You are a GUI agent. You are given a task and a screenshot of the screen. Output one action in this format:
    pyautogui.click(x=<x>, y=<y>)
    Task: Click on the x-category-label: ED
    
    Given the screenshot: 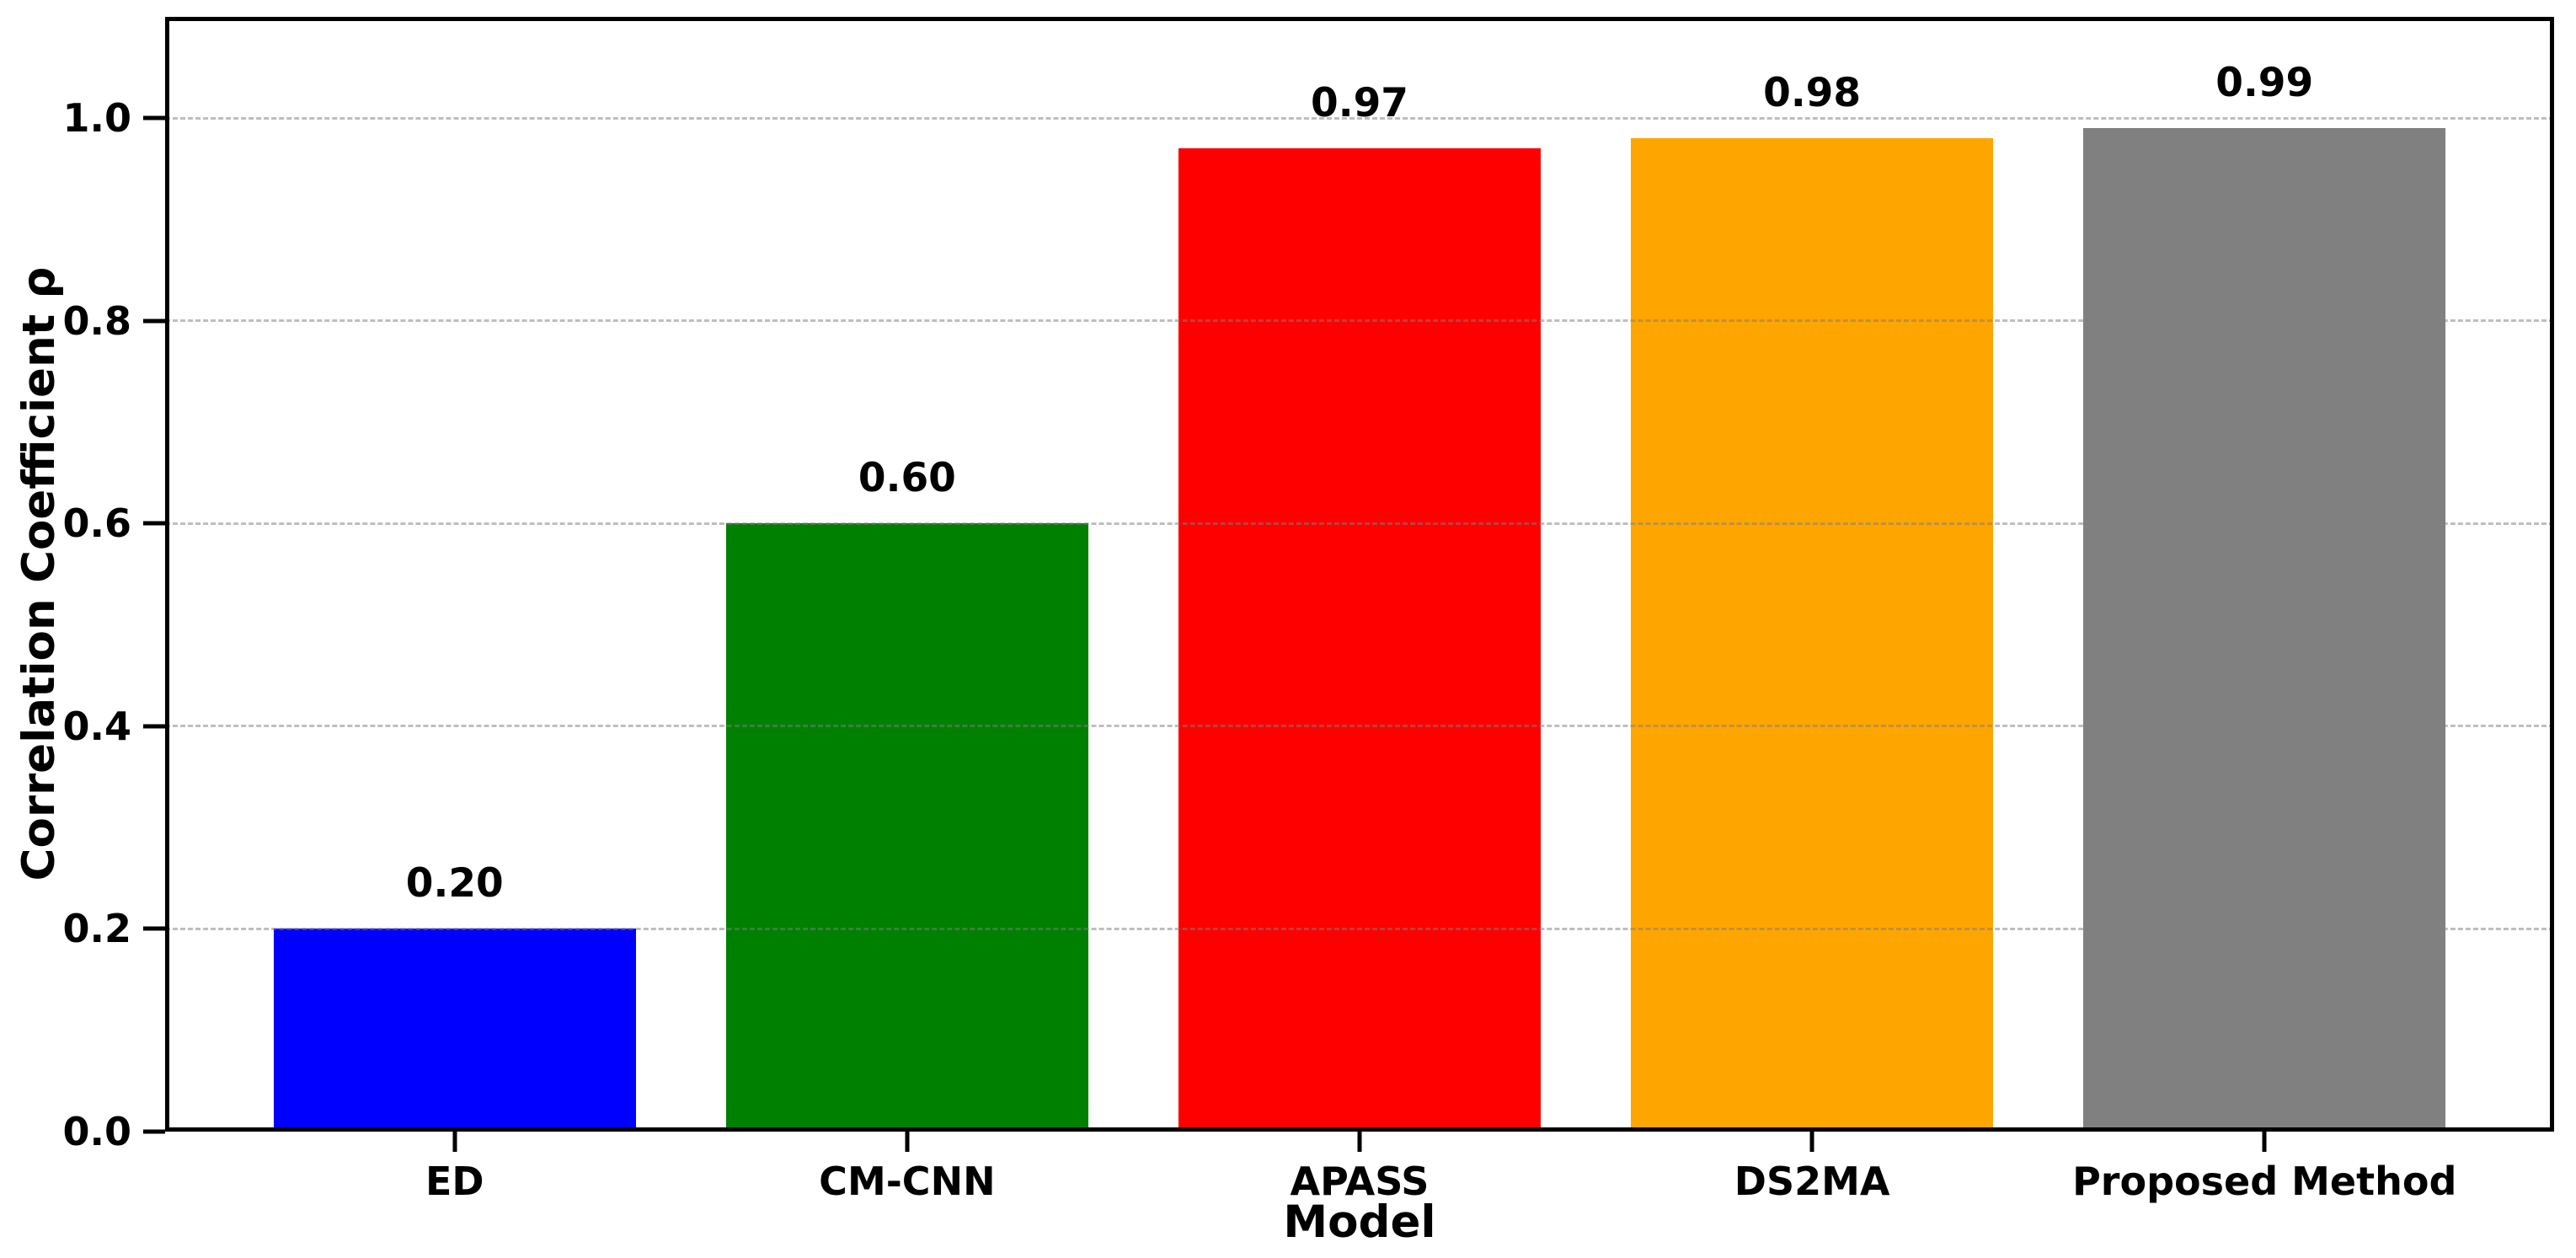 What is the action you would take?
    pyautogui.click(x=454, y=1181)
    